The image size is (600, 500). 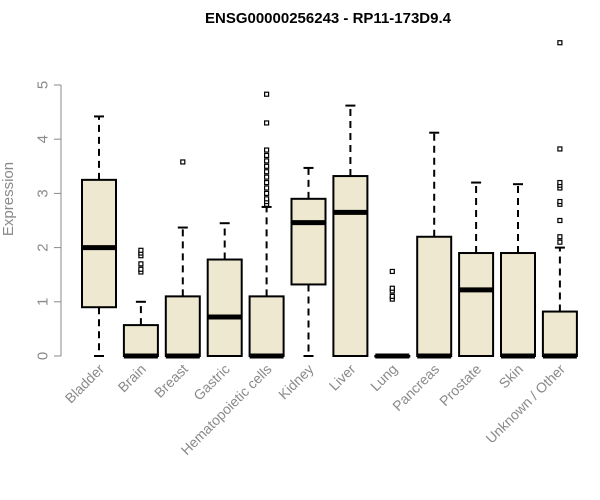 What do you see at coordinates (43, 85) in the screenshot?
I see `y-tick-label: 5` at bounding box center [43, 85].